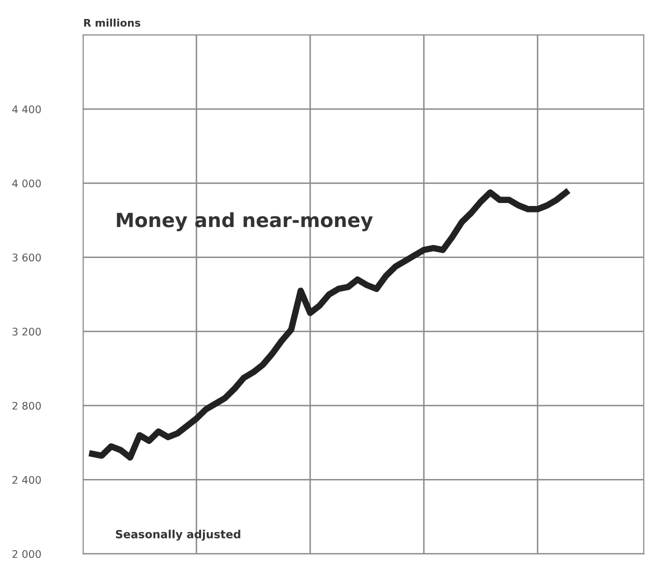 This screenshot has width=645, height=564. I want to click on y-tick-label: 3 200, so click(26, 332).